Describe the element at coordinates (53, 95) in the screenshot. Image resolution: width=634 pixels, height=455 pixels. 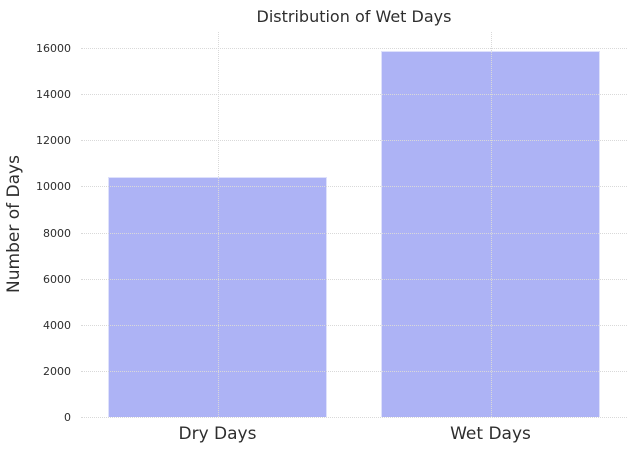
I see `y-tick-label: 14000` at that location.